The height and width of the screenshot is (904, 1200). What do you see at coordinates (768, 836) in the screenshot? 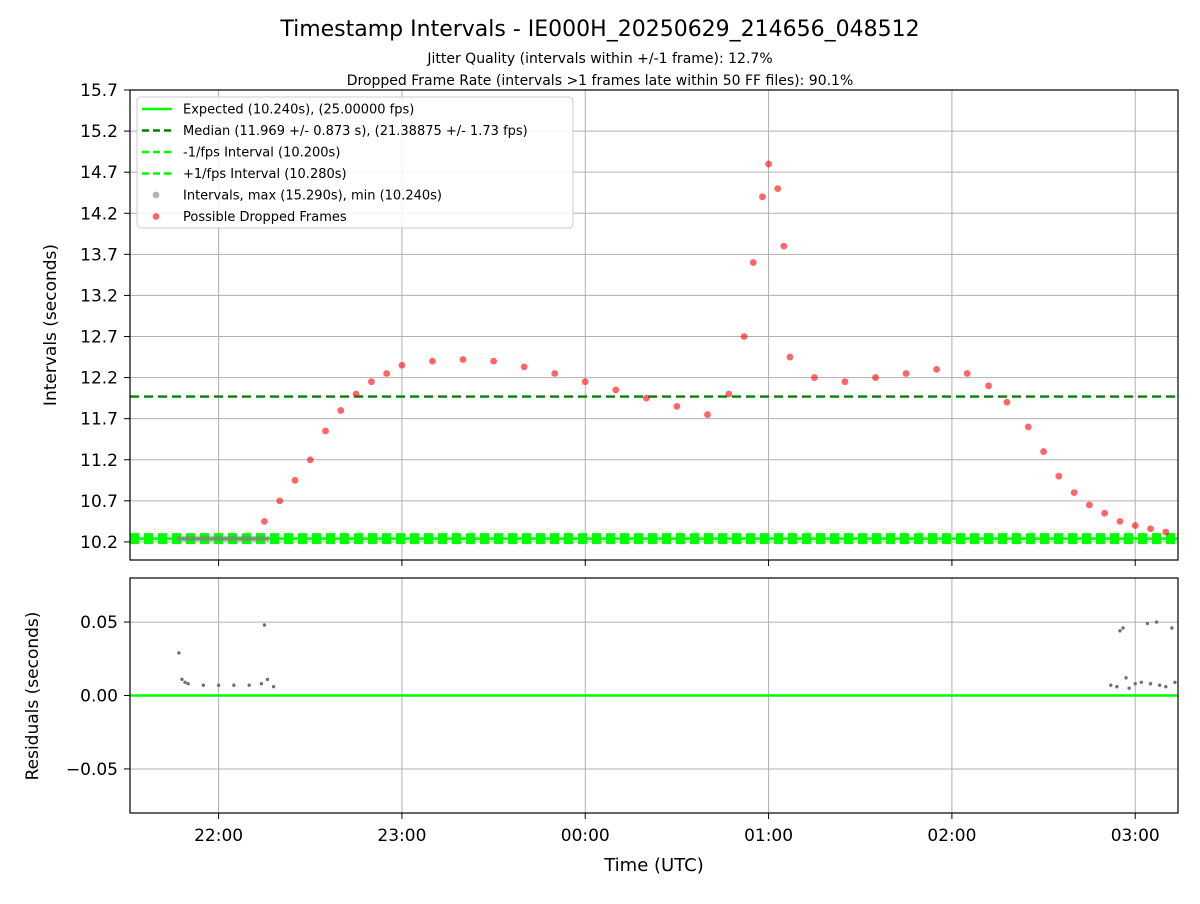
I see `x-tick-label: 01:00` at bounding box center [768, 836].